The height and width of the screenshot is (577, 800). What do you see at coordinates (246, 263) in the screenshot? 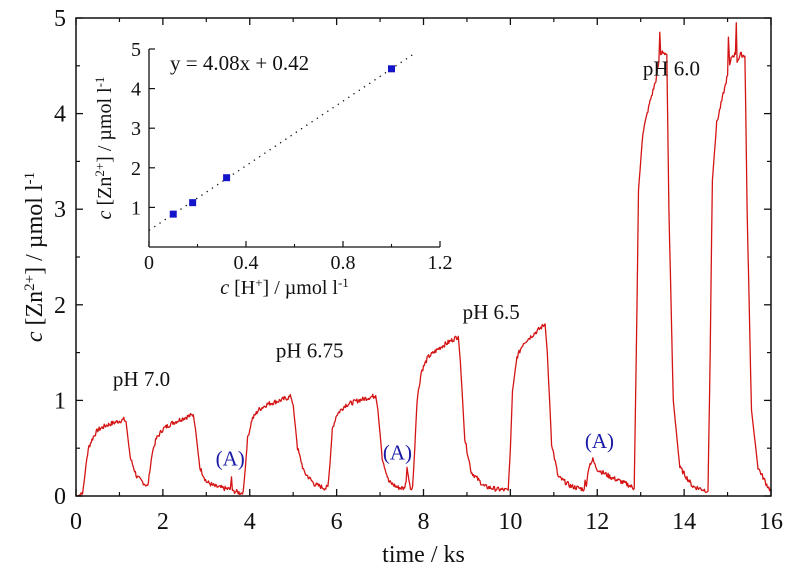
I see `inset-x-tick-label: 0.4` at bounding box center [246, 263].